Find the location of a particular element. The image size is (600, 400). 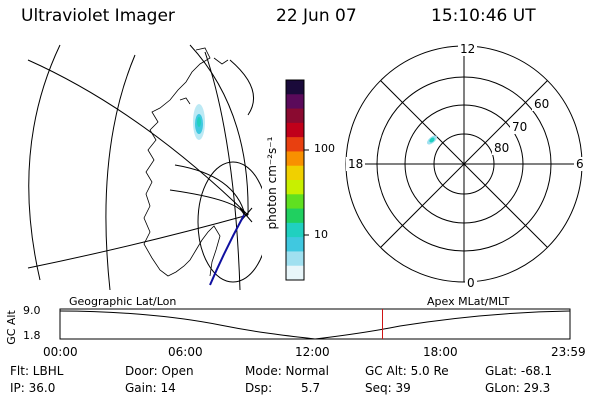

colorbar-tick-100: 100 is located at coordinates (324, 148).